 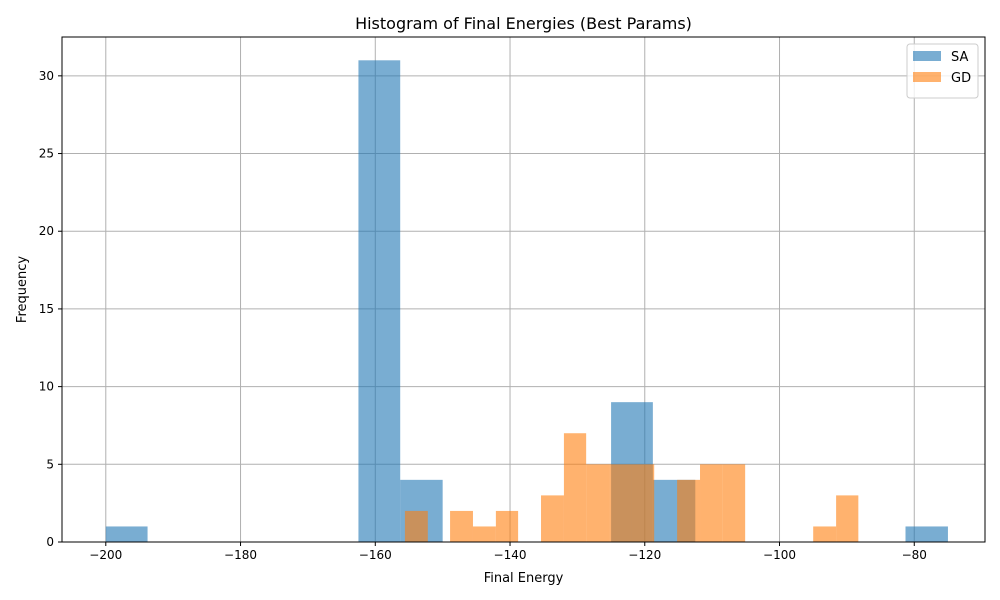 I want to click on legend-swatch-sa, so click(x=927, y=56).